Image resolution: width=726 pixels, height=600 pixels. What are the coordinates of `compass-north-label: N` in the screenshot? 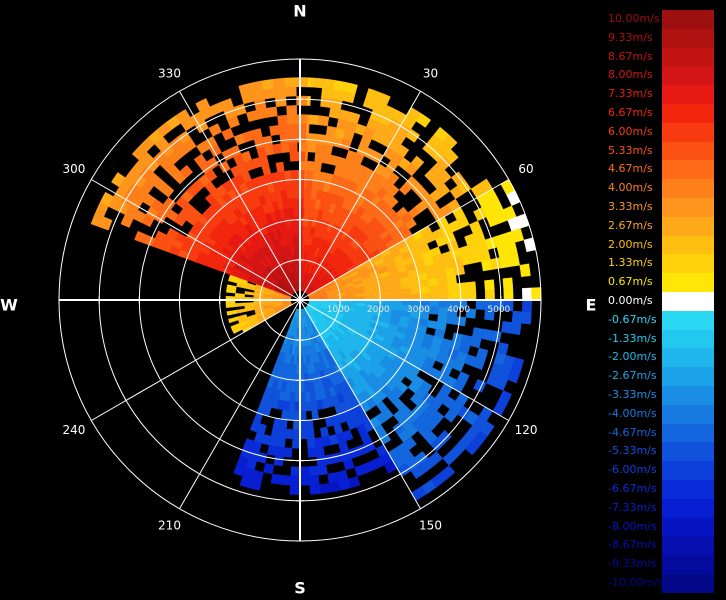 It's located at (299, 11).